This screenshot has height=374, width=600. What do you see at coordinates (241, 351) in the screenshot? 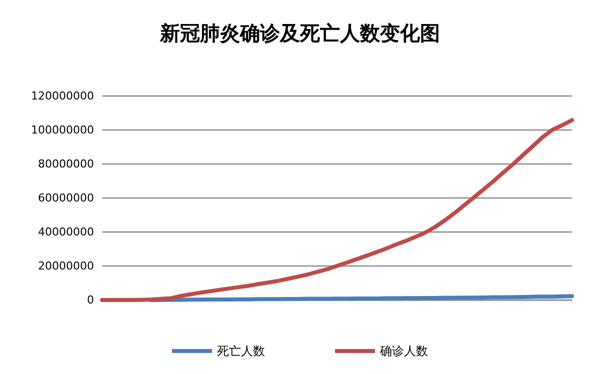
I see `legend-label: 死亡人数` at bounding box center [241, 351].